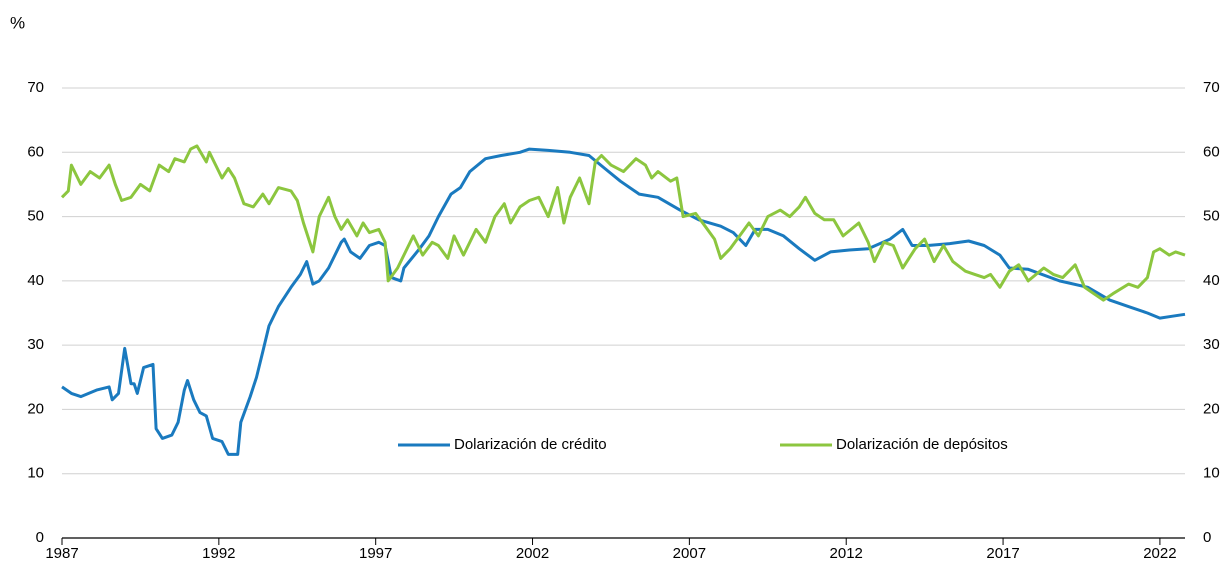 The image size is (1230, 566). I want to click on legend-label: Dolarización de depósitos, so click(922, 444).